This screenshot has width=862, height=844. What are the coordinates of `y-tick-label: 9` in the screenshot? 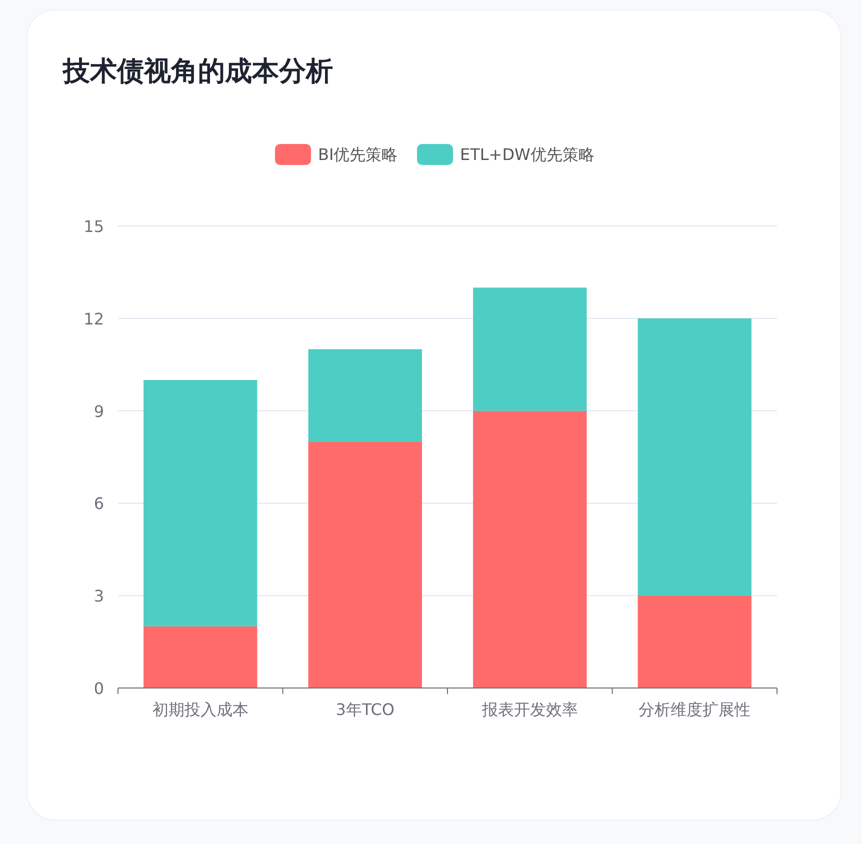 It's located at (99, 411).